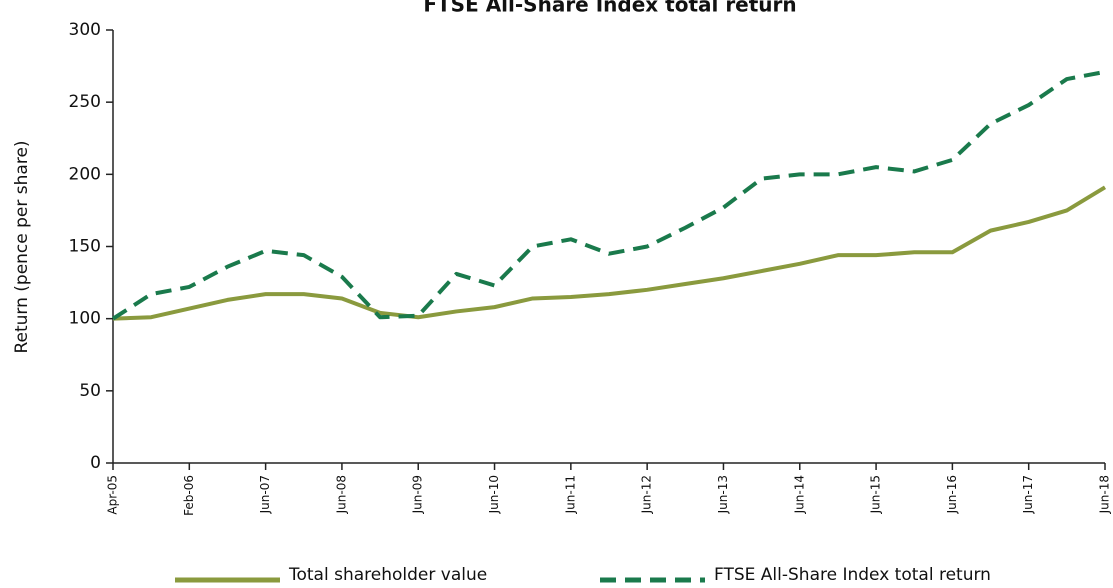  What do you see at coordinates (265, 494) in the screenshot?
I see `x-tick-label: Jun-07` at bounding box center [265, 494].